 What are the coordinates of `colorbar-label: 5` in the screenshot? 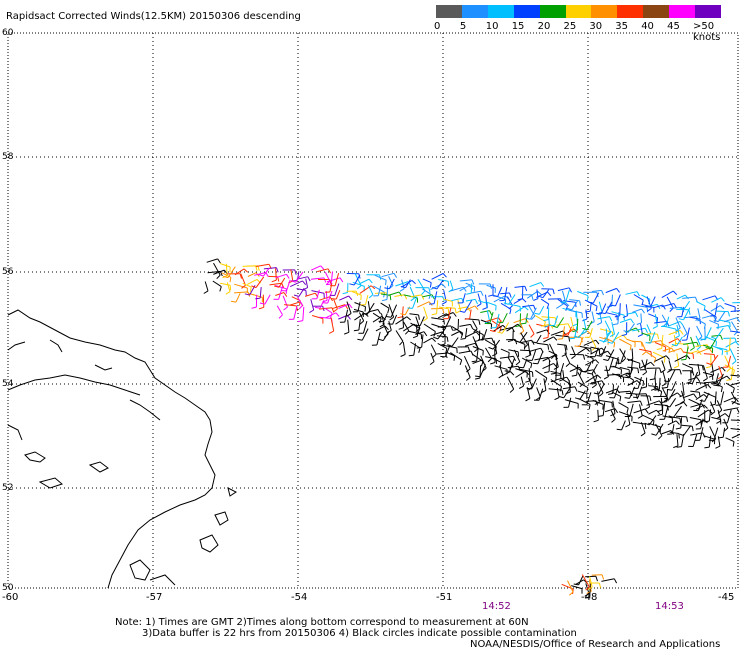 It's located at (463, 26).